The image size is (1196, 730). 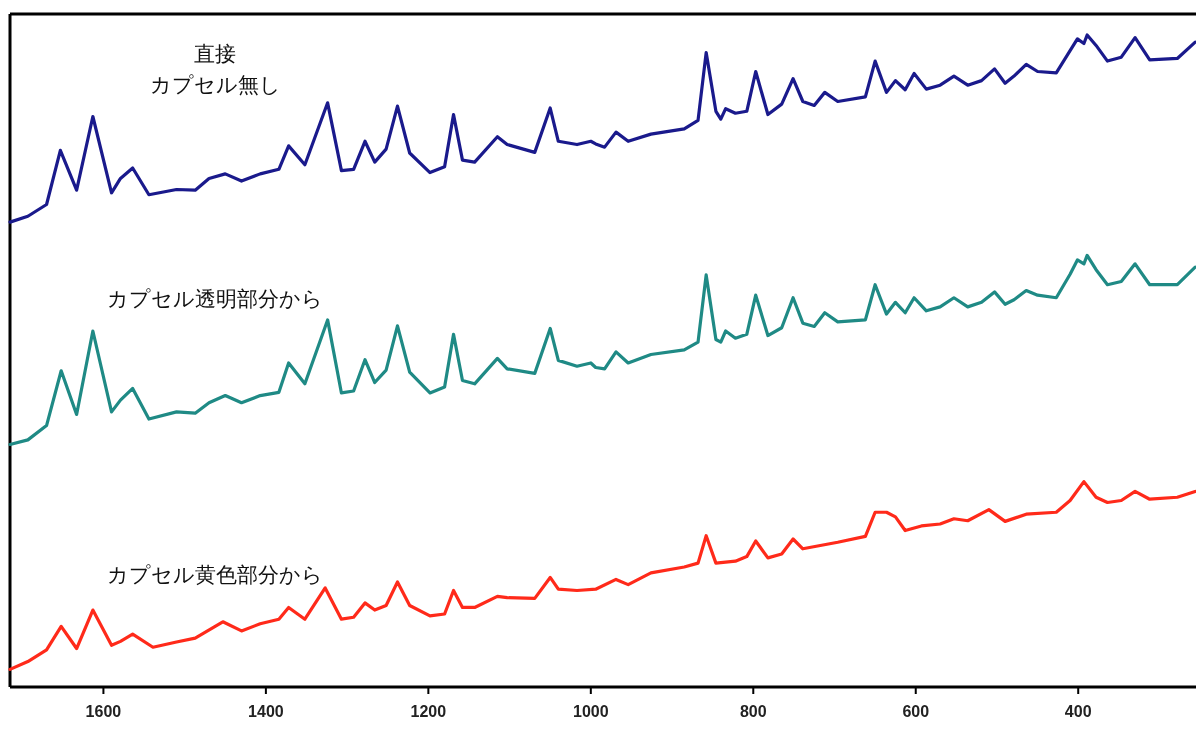 I want to click on x-tick-label: 800, so click(x=753, y=711).